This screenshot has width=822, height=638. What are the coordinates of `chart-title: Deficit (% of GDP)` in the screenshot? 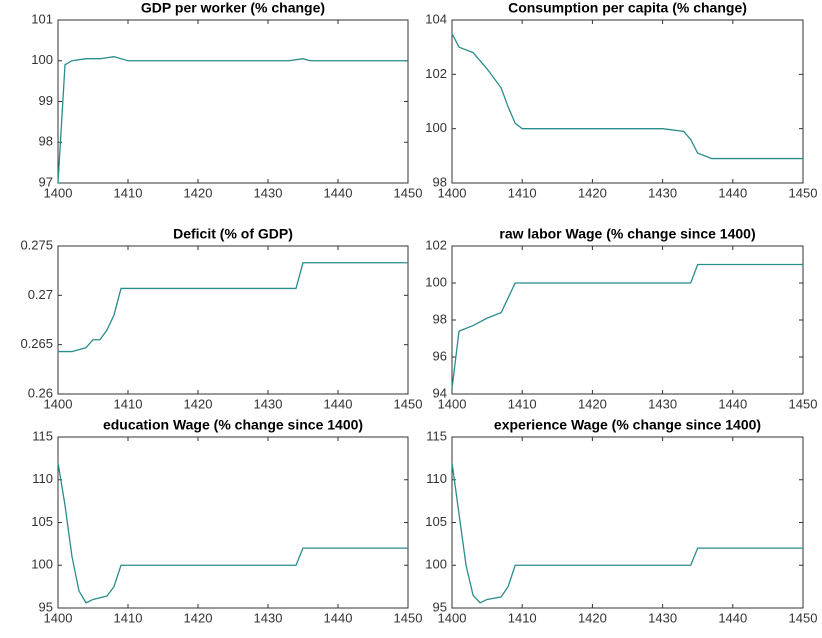 It's located at (233, 234).